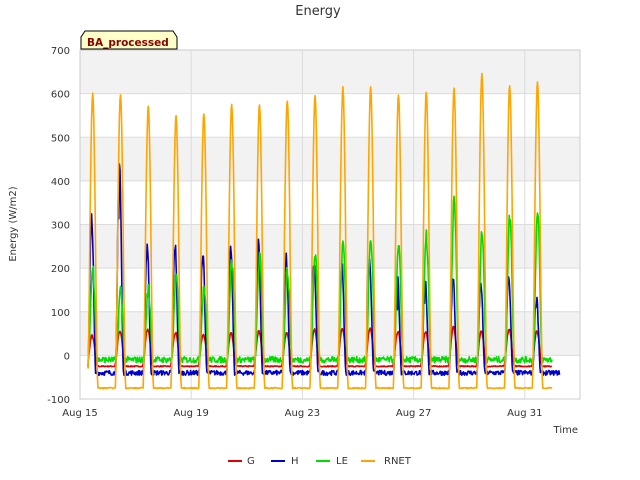 The height and width of the screenshot is (480, 640). What do you see at coordinates (58, 400) in the screenshot?
I see `y-tick-label: -100` at bounding box center [58, 400].